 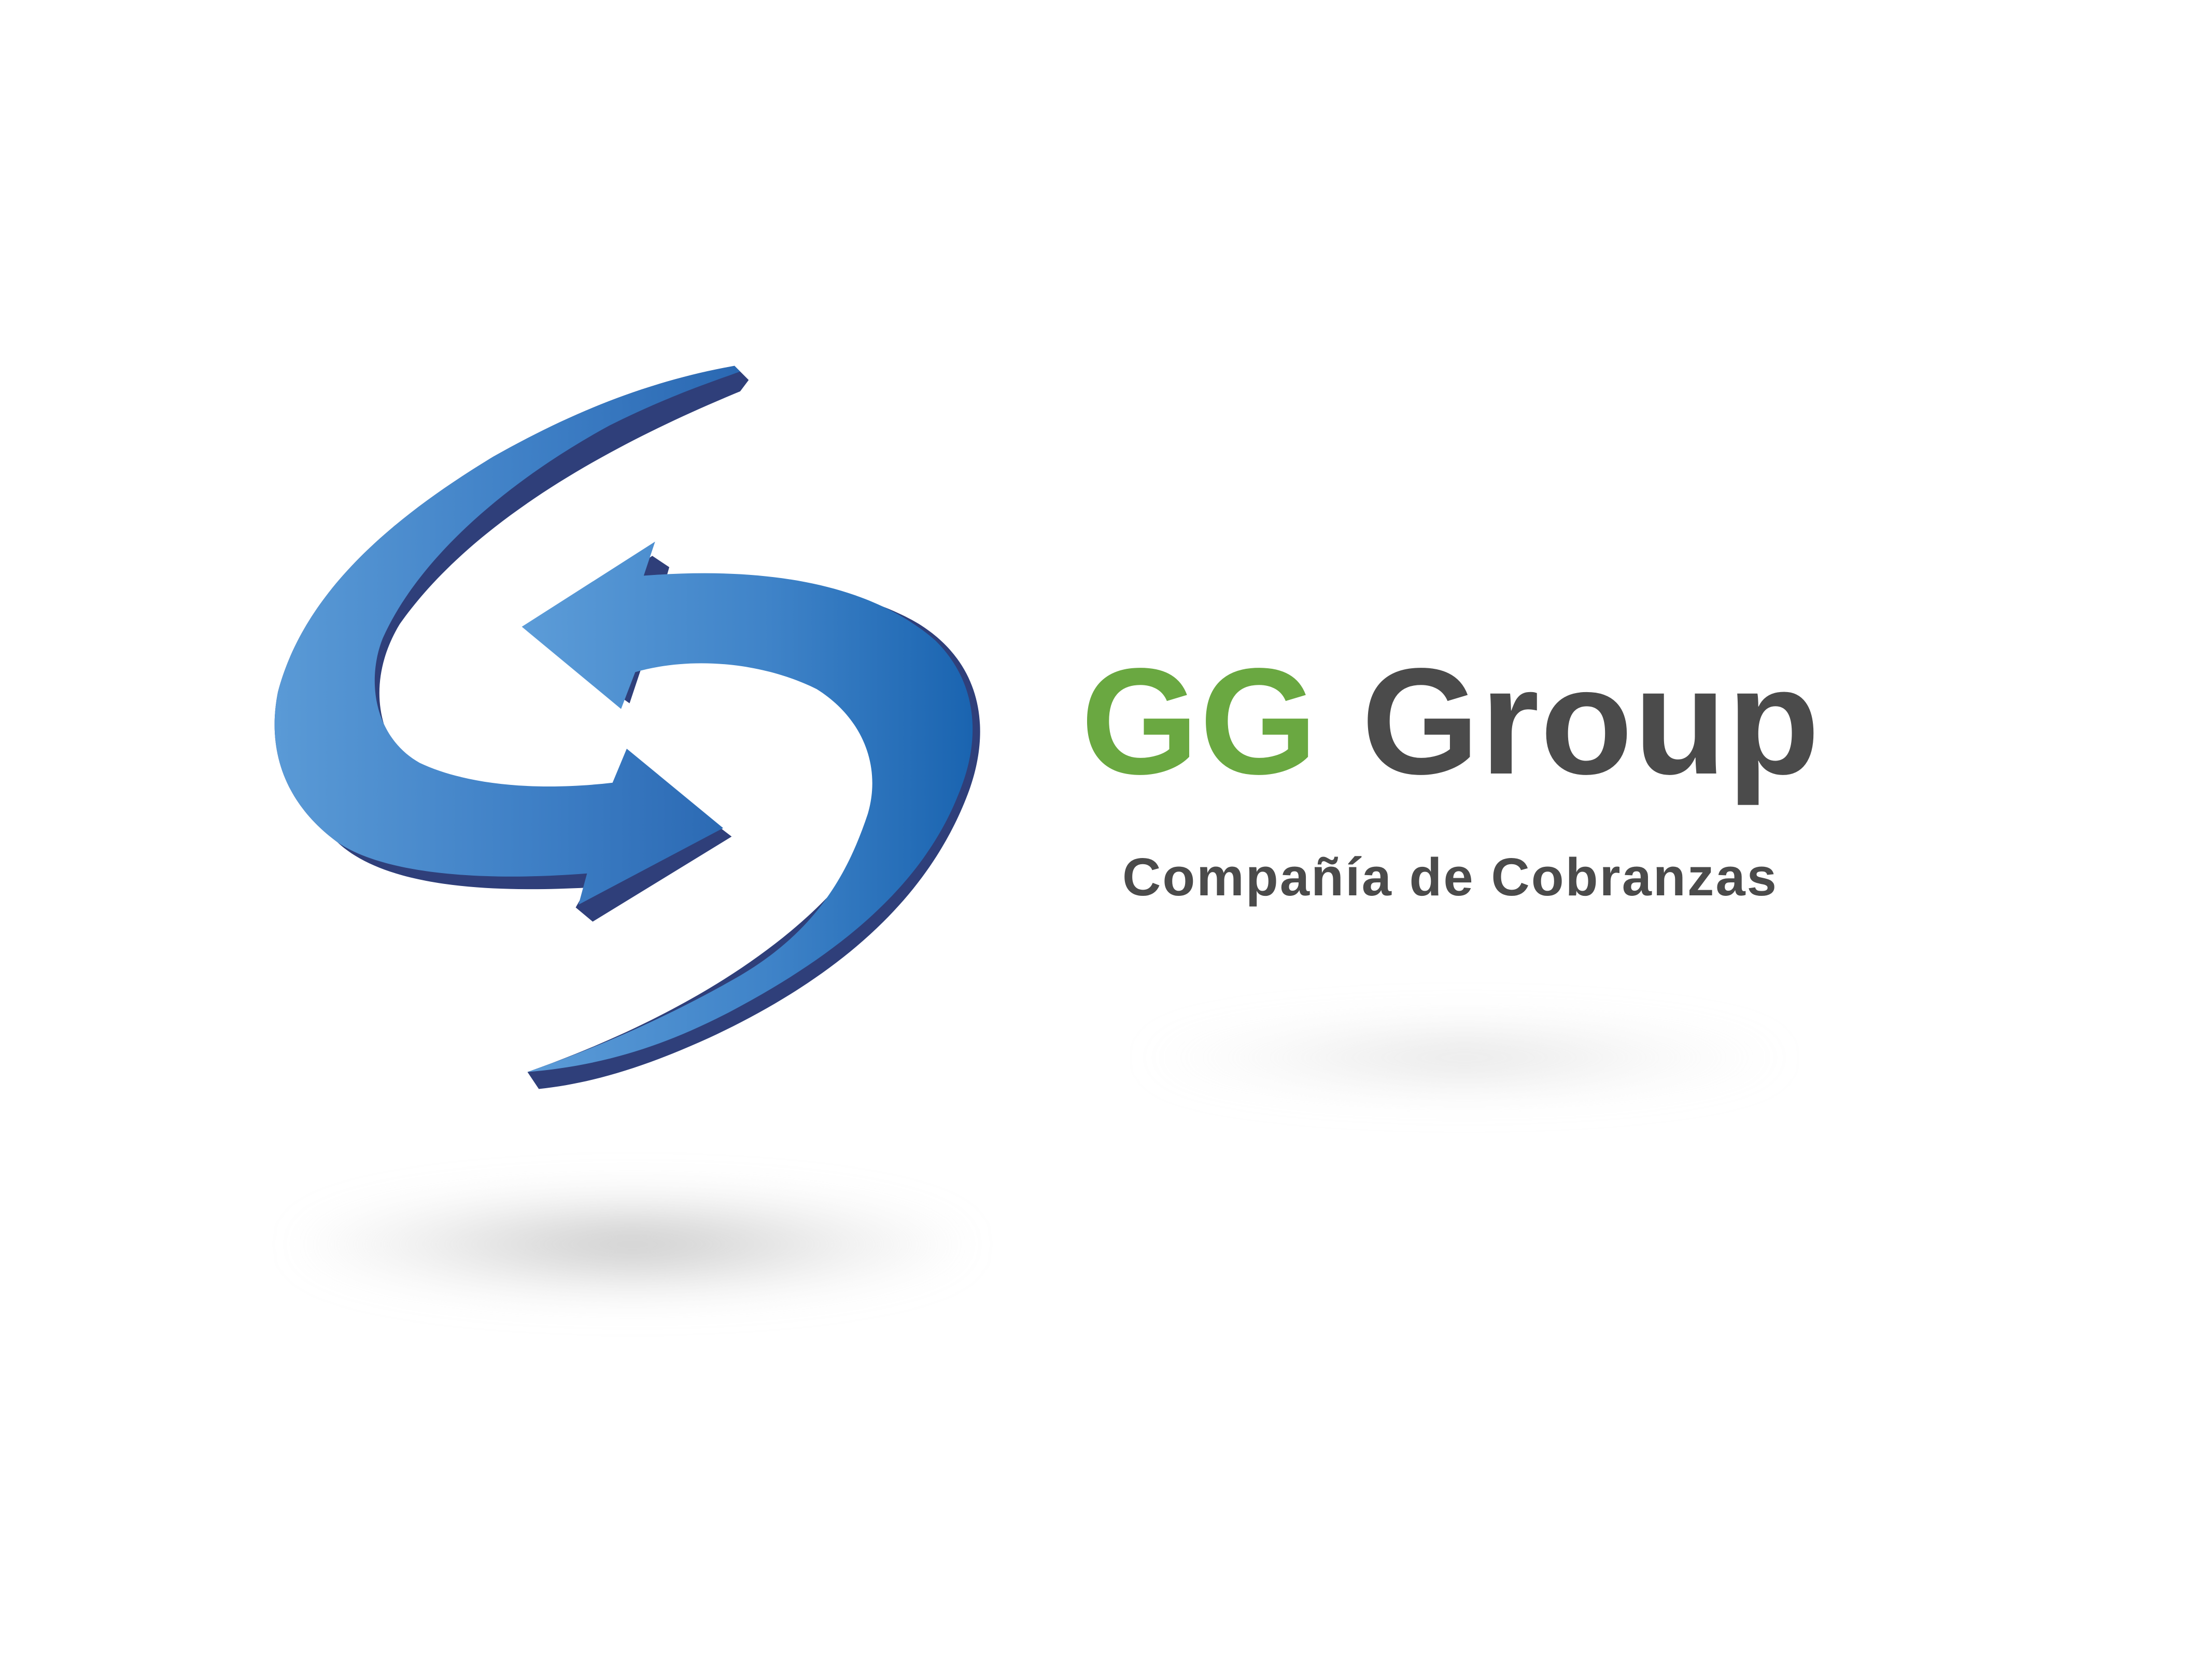 I want to click on brand-name-gg: GG, so click(x=1200, y=722).